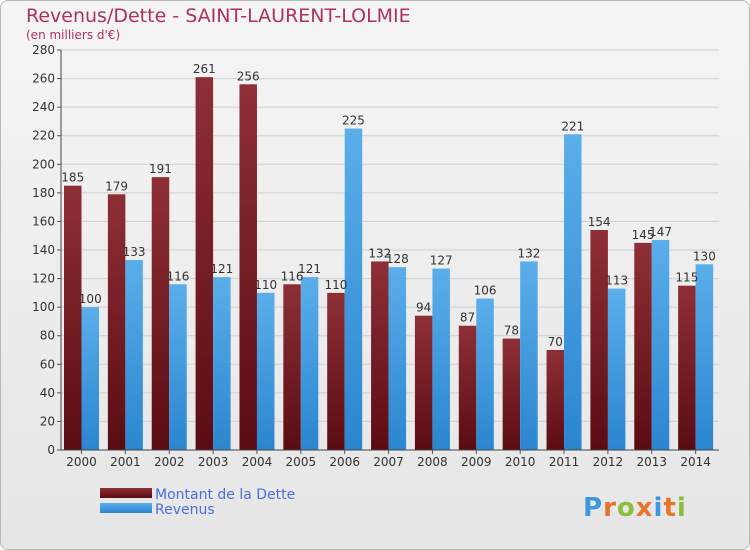  I want to click on legend: Montant de la Dette Revenus, so click(197, 502).